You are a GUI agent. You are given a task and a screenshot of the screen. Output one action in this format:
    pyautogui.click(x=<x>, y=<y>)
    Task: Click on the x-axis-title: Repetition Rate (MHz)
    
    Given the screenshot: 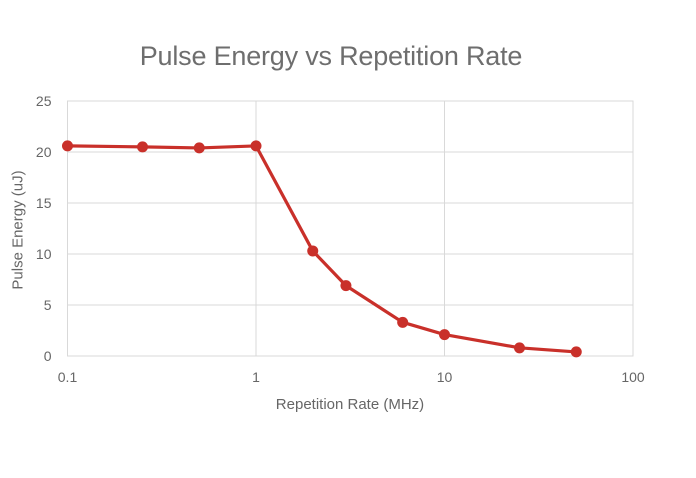 What is the action you would take?
    pyautogui.click(x=350, y=404)
    